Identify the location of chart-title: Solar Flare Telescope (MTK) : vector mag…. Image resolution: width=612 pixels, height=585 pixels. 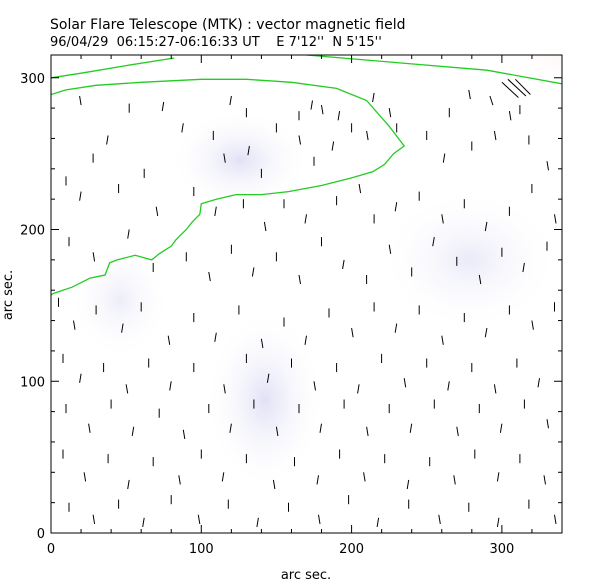
(228, 25).